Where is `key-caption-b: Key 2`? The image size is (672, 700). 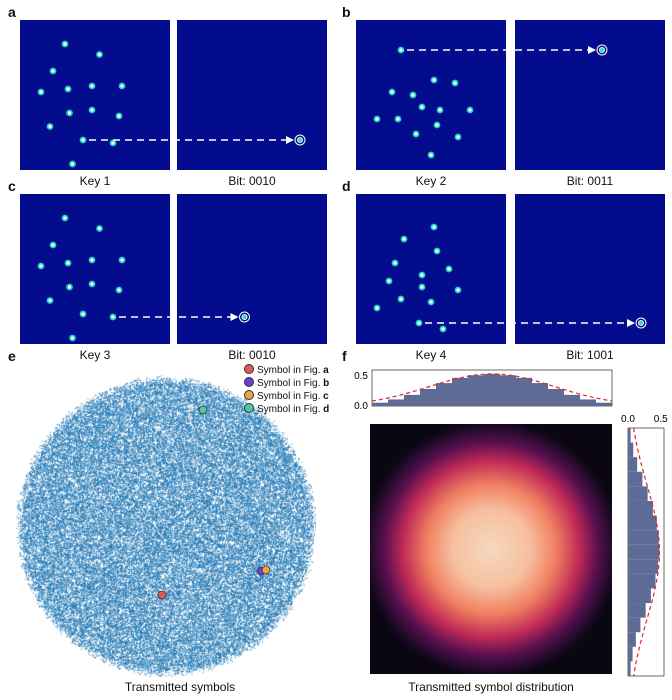 key-caption-b: Key 2 is located at coordinates (431, 181).